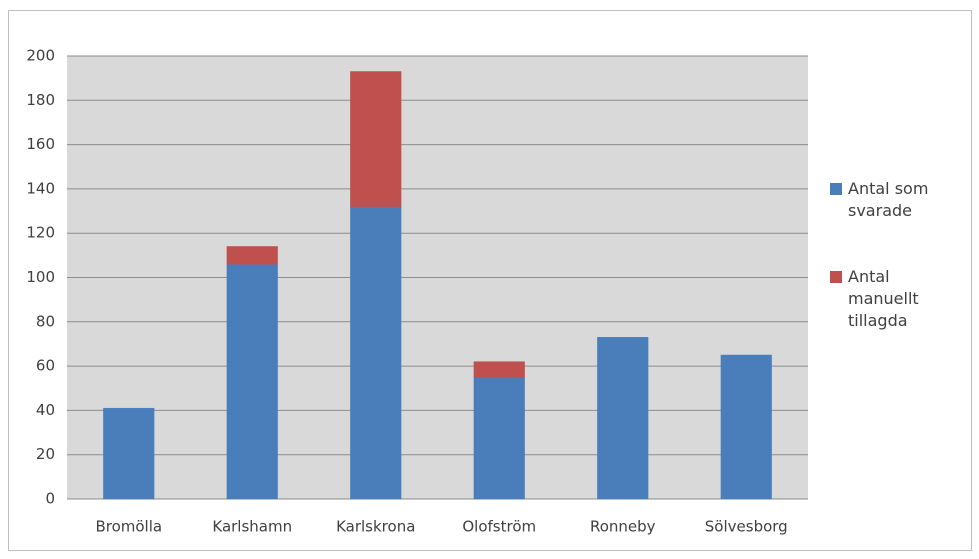  What do you see at coordinates (128, 527) in the screenshot?
I see `x-tick-label: Bromölla` at bounding box center [128, 527].